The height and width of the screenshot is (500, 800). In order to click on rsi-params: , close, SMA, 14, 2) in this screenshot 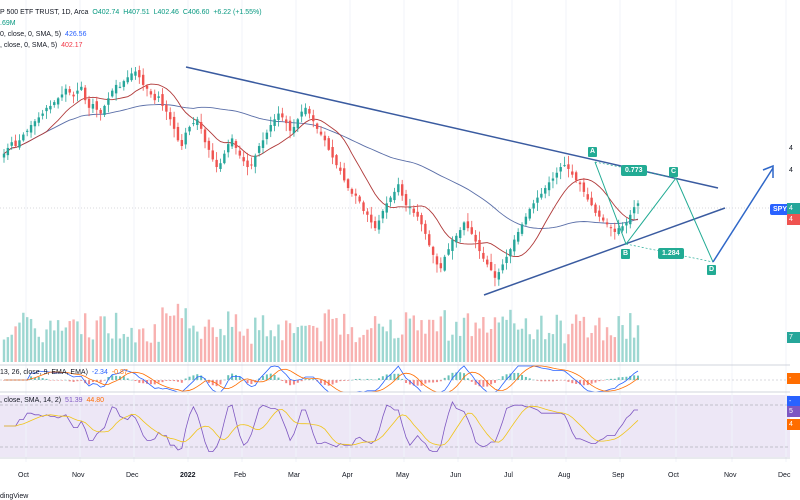, I will do `click(31, 400)`.